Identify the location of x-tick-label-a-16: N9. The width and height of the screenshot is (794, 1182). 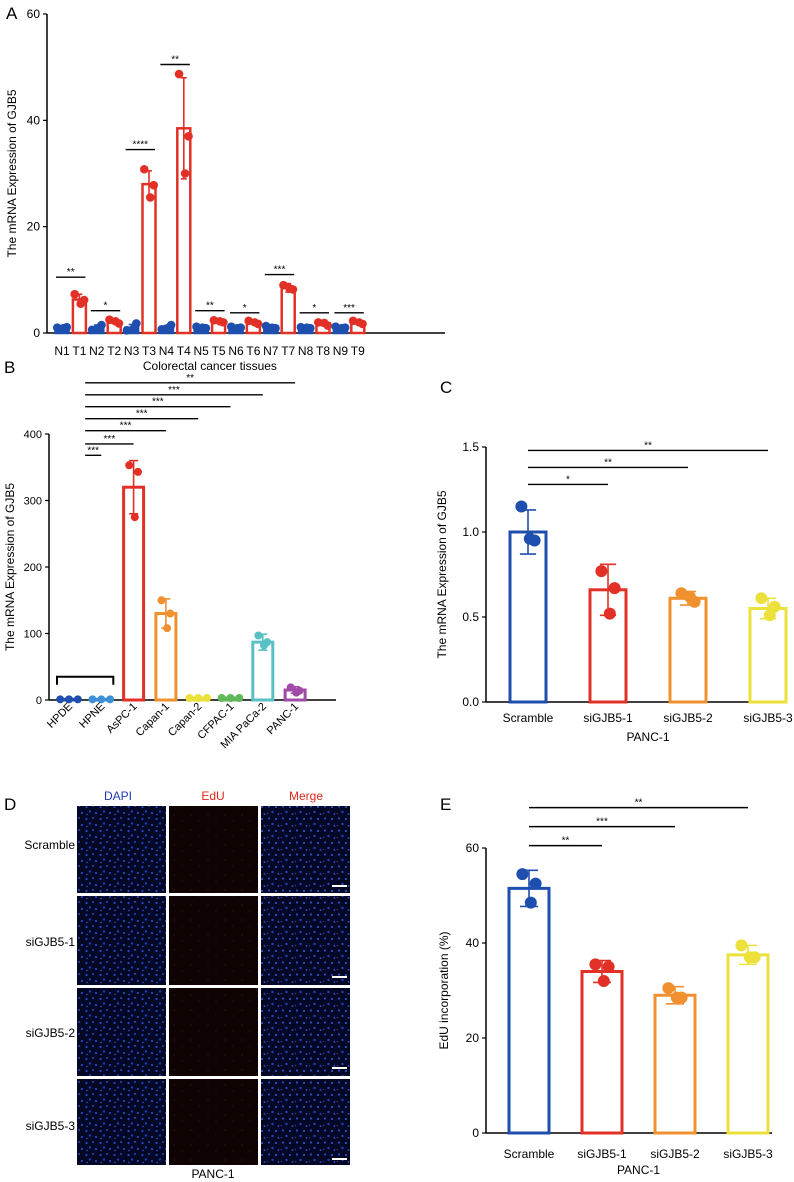
(341, 351).